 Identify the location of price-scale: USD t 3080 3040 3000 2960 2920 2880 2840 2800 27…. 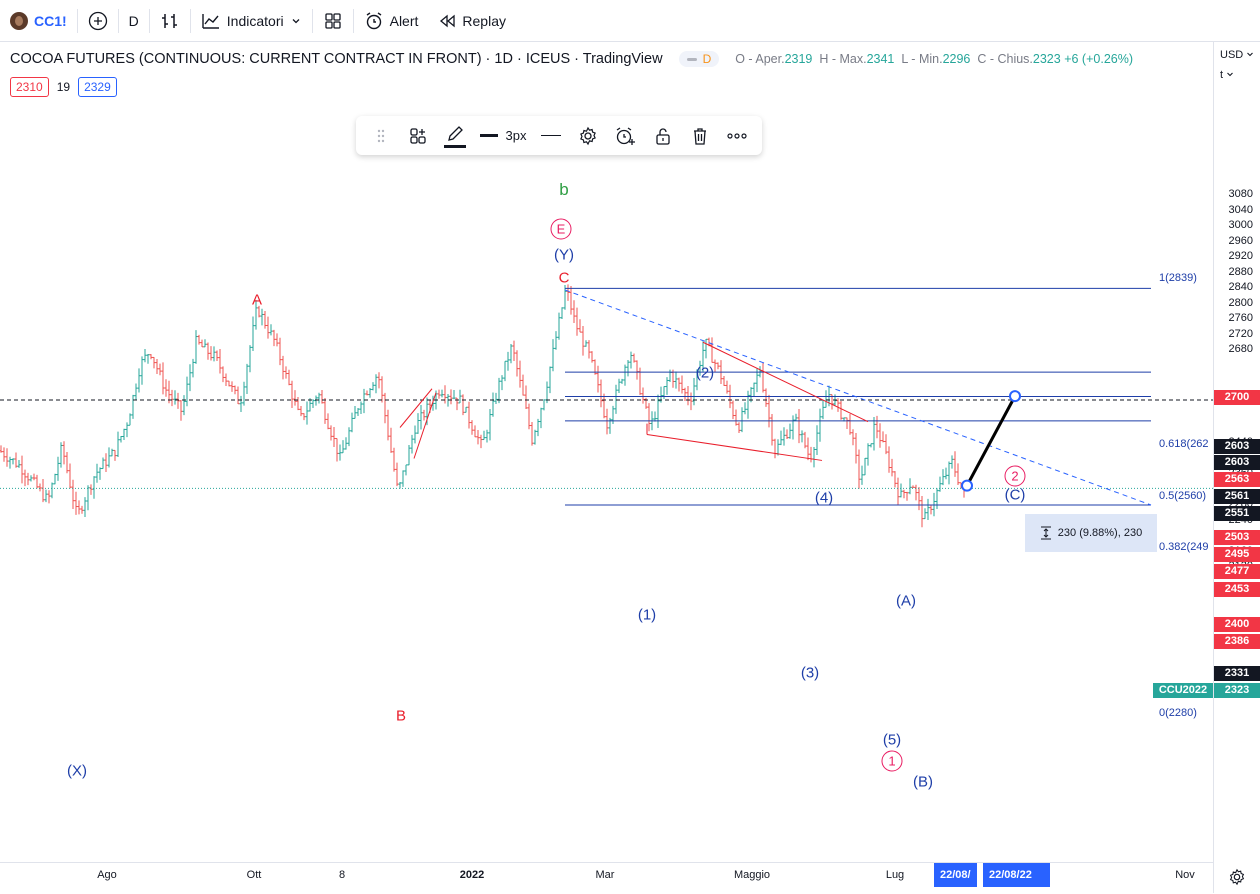
(1236, 467).